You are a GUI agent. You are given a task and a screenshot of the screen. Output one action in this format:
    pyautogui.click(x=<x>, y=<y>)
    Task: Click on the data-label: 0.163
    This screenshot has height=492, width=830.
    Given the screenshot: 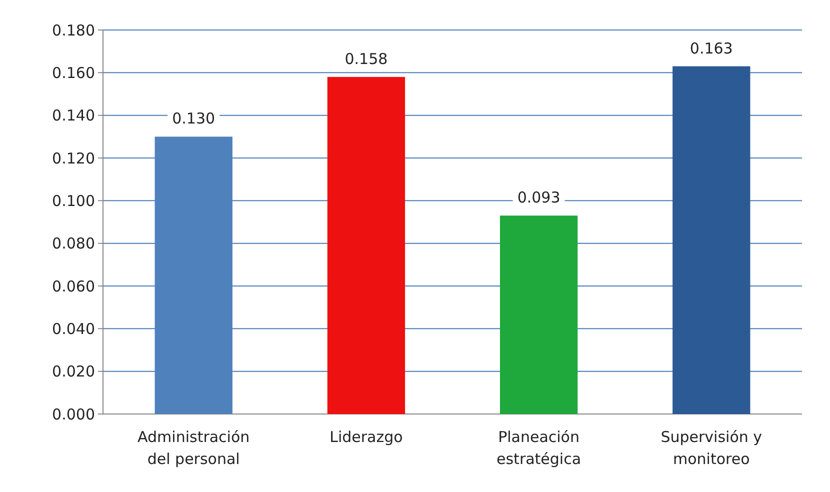 What is the action you would take?
    pyautogui.click(x=711, y=48)
    